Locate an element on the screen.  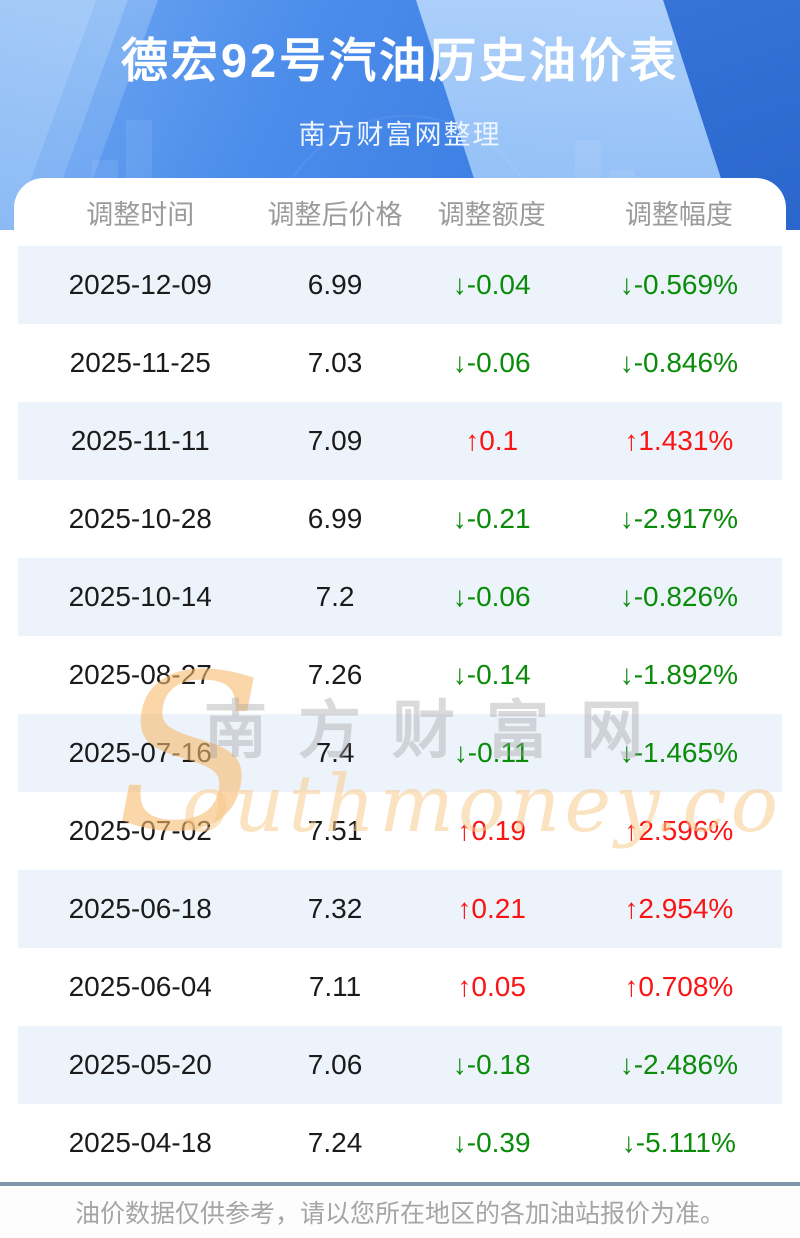
cell-change: ↓-0.39 is located at coordinates (491, 1142).